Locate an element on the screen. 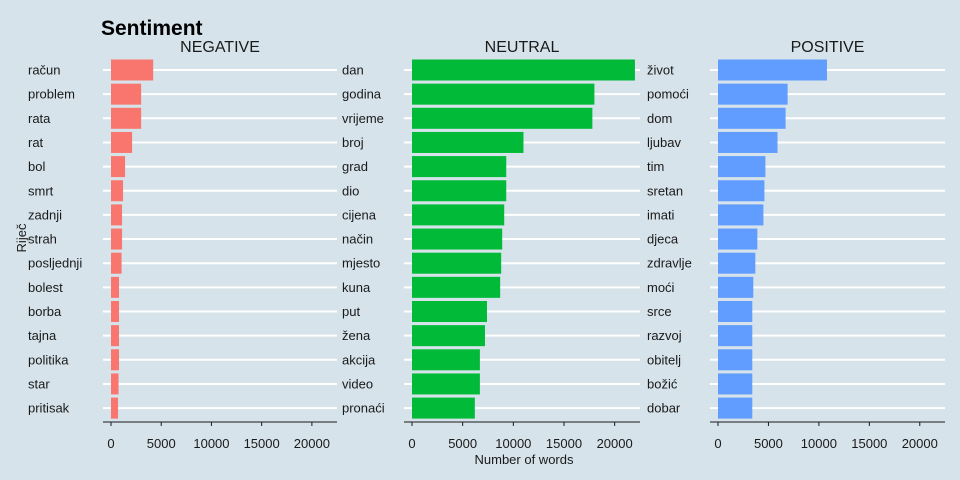 Image resolution: width=960 pixels, height=480 pixels. category-label: posljednji is located at coordinates (55, 263).